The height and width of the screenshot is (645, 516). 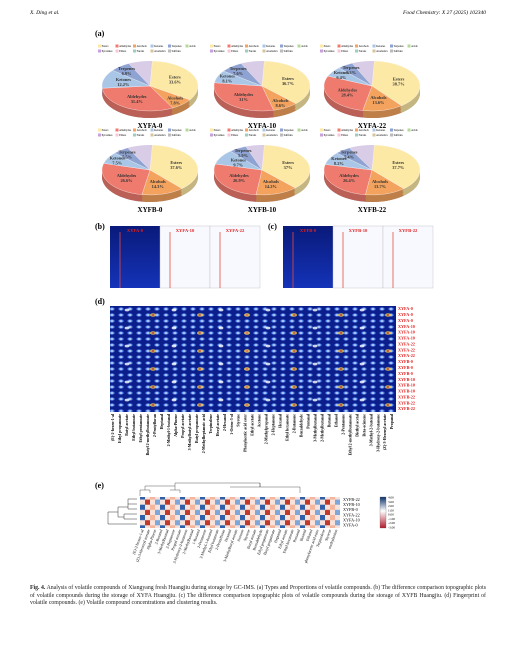 What do you see at coordinates (141, 135) in the screenshot?
I see `legend-label: Furans` at bounding box center [141, 135].